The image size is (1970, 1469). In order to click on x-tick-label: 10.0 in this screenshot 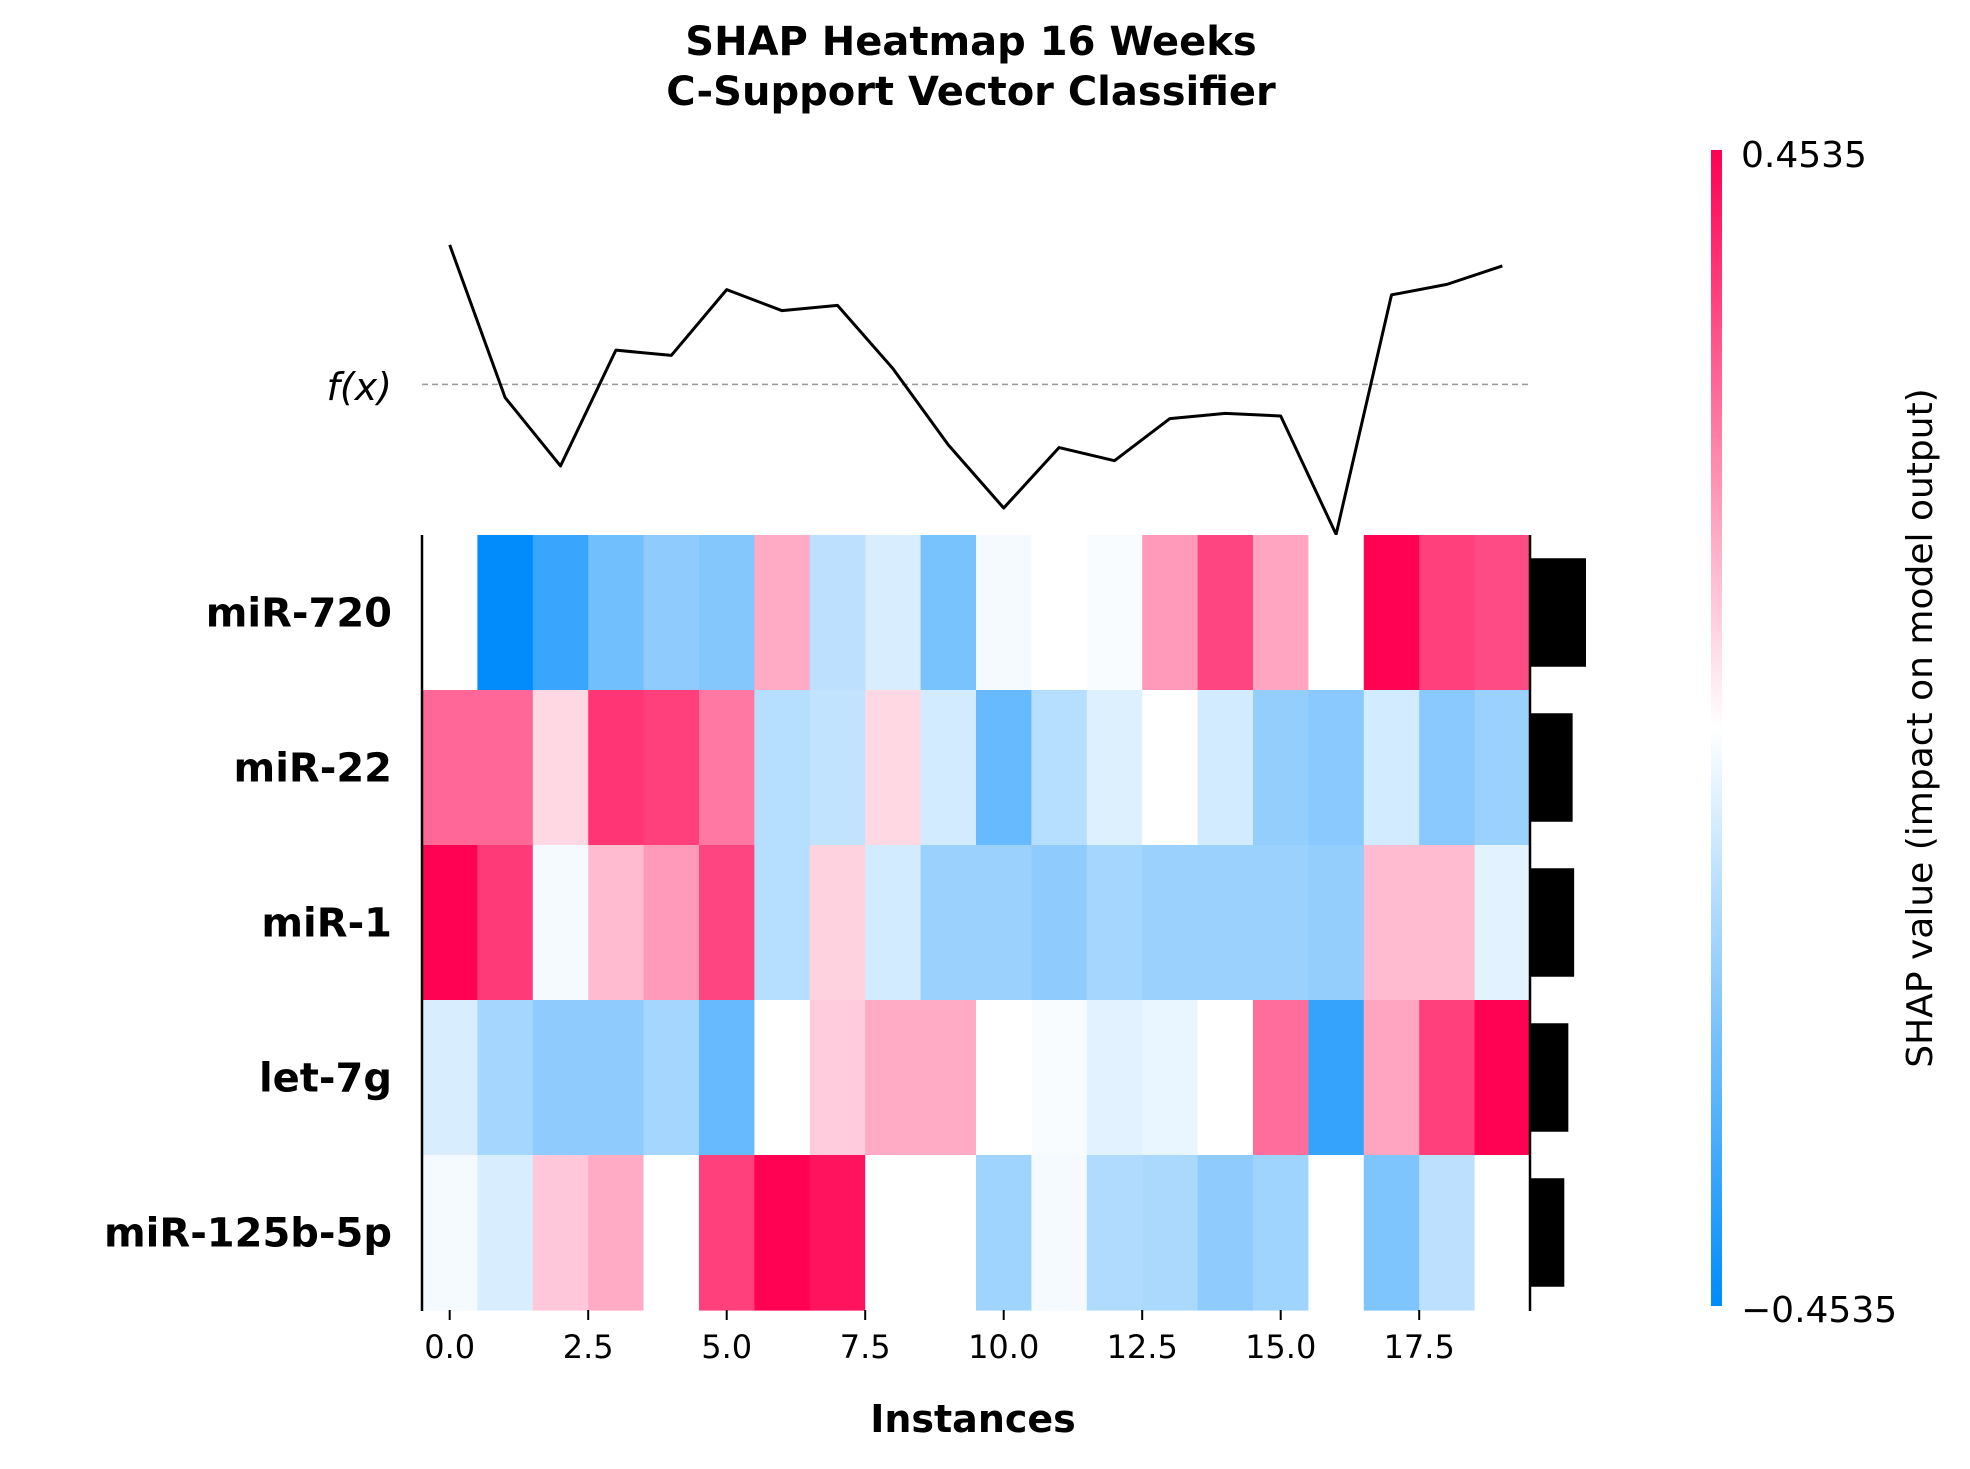, I will do `click(1003, 1347)`.